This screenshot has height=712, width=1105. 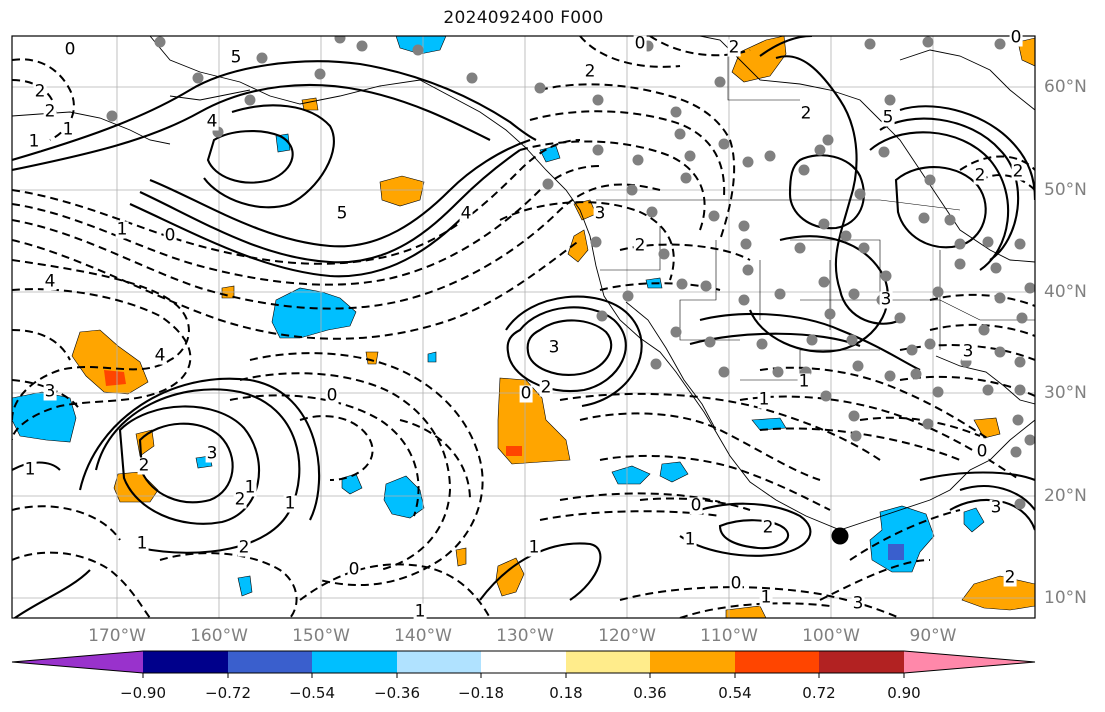 I want to click on colorbar-extend-max, so click(x=969, y=662).